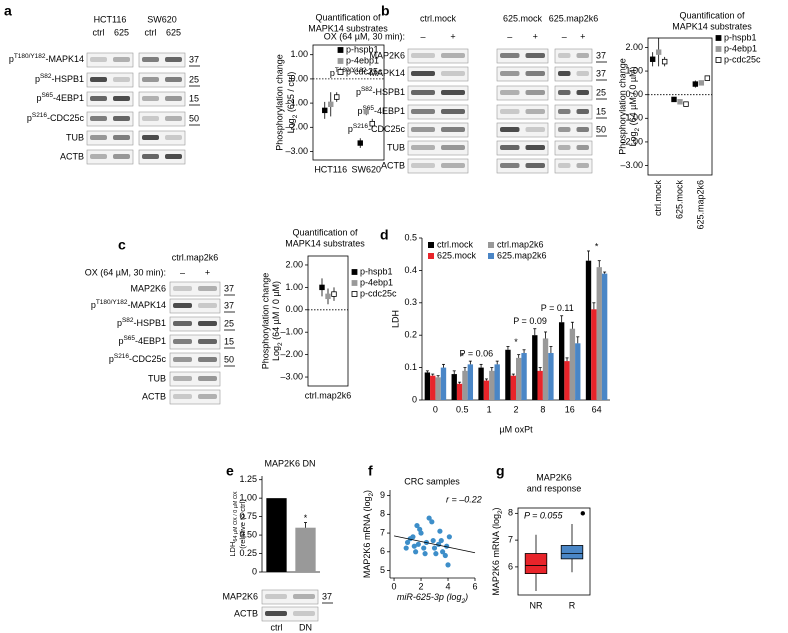 Image resolution: width=788 pixels, height=633 pixels. Describe the element at coordinates (491, 256) in the screenshot. I see `legend-marker` at that location.